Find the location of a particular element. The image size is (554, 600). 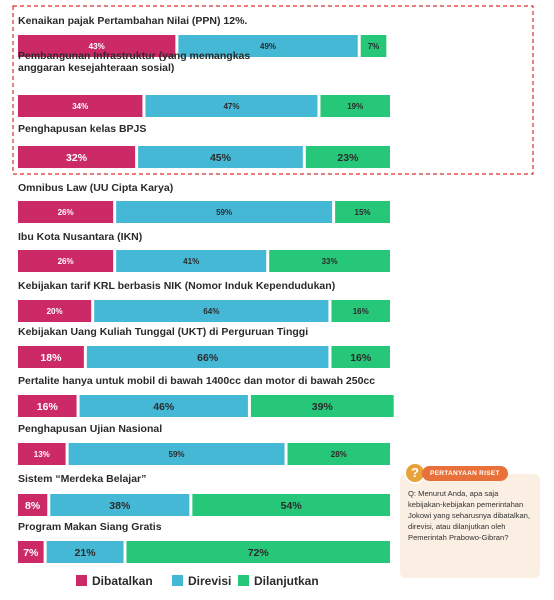

bar-value-label: 28% is located at coordinates (339, 454).